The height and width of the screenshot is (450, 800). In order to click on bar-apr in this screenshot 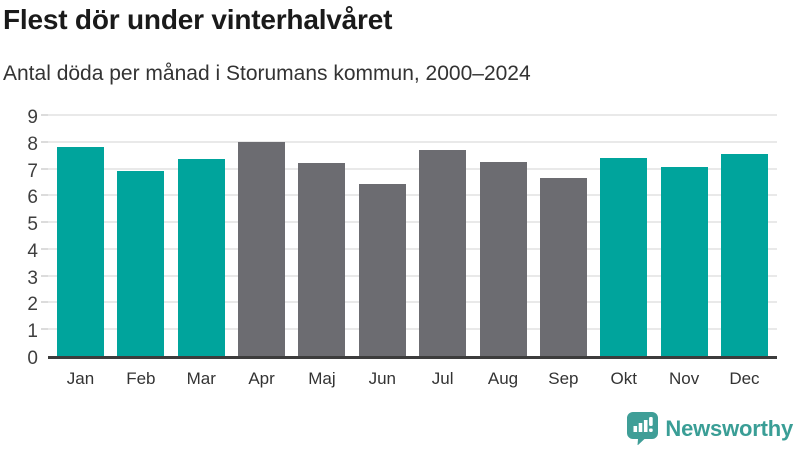, I will do `click(262, 248)`.